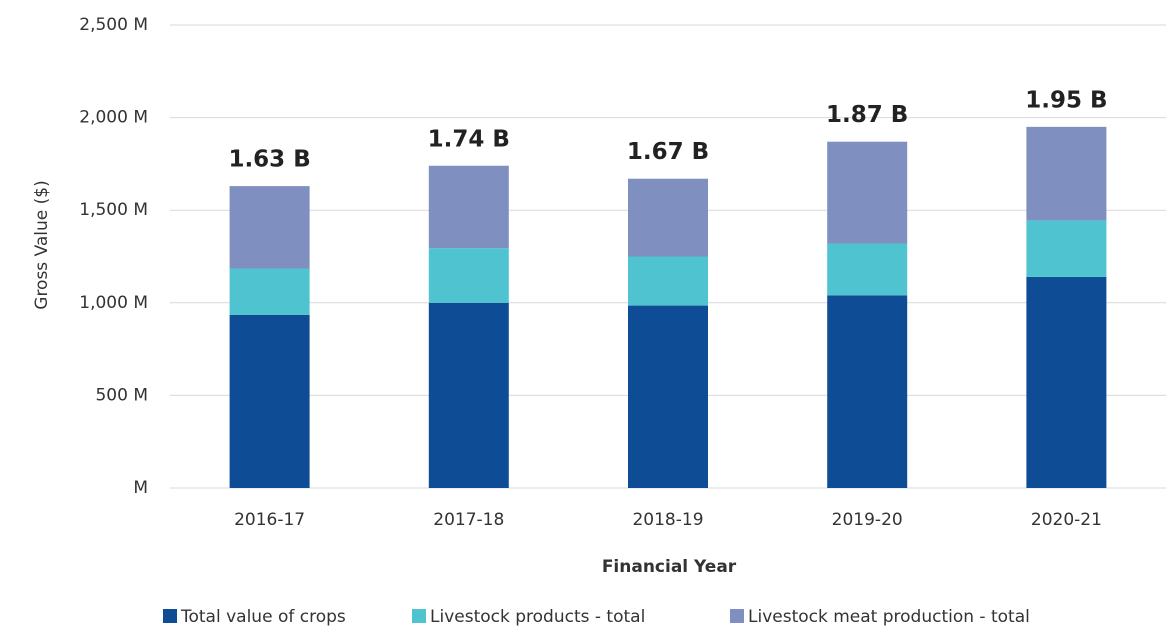 This screenshot has width=1176, height=632. I want to click on x-tick-label: 2020-21, so click(1066, 520).